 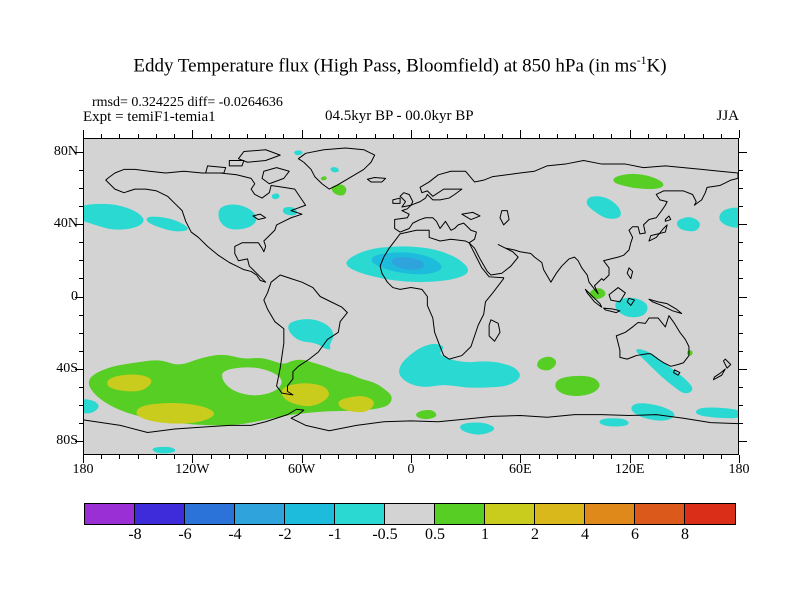 What do you see at coordinates (667, 218) in the screenshot?
I see `coastline-hokkaido` at bounding box center [667, 218].